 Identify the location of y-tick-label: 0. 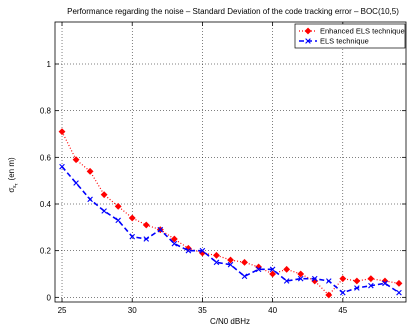
(49, 297).